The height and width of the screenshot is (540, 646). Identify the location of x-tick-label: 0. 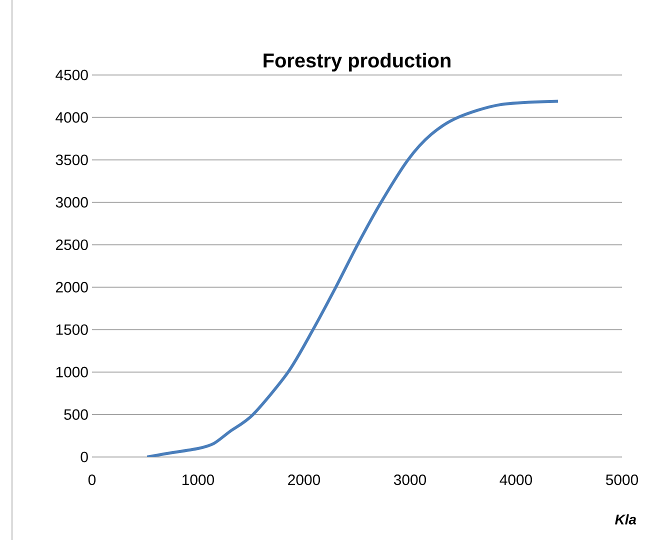
(92, 480).